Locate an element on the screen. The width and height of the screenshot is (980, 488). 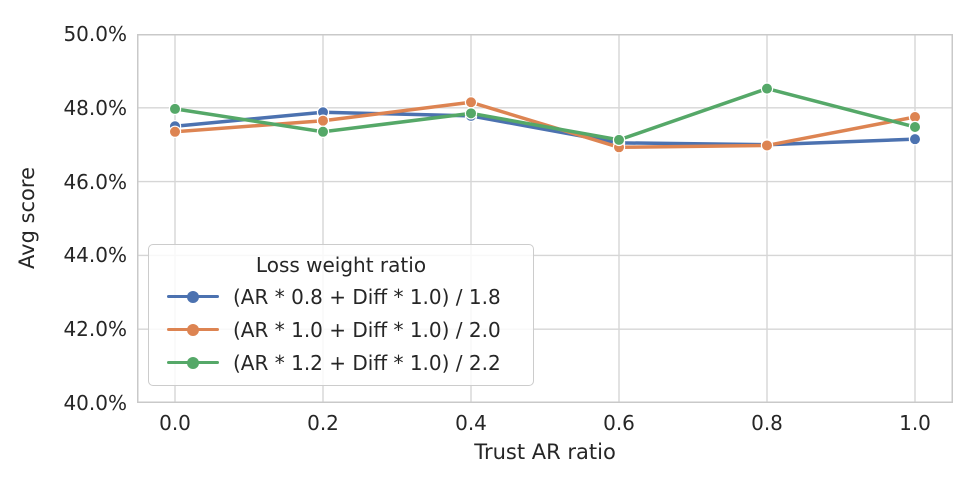
y-tick-label: 44.0% is located at coordinates (95, 255).